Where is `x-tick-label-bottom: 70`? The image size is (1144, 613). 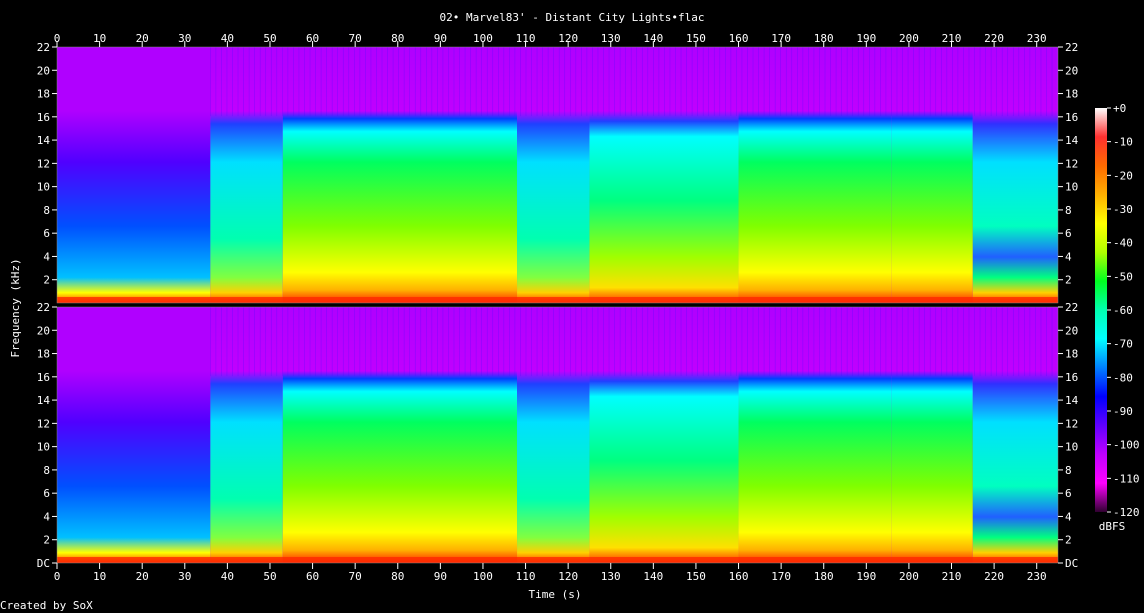 x-tick-label-bottom: 70 is located at coordinates (355, 576).